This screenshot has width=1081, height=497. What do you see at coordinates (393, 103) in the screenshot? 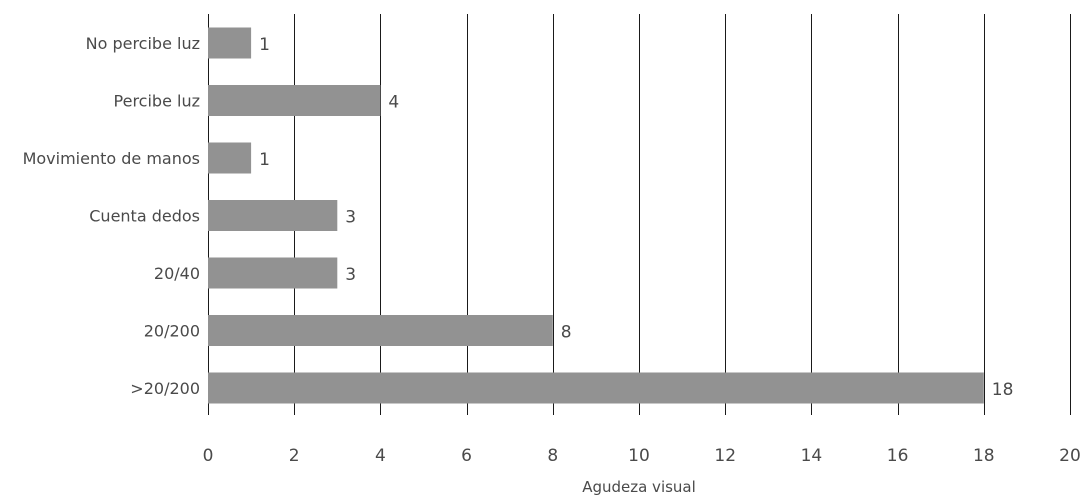
I see `value-label: 4` at bounding box center [393, 103].